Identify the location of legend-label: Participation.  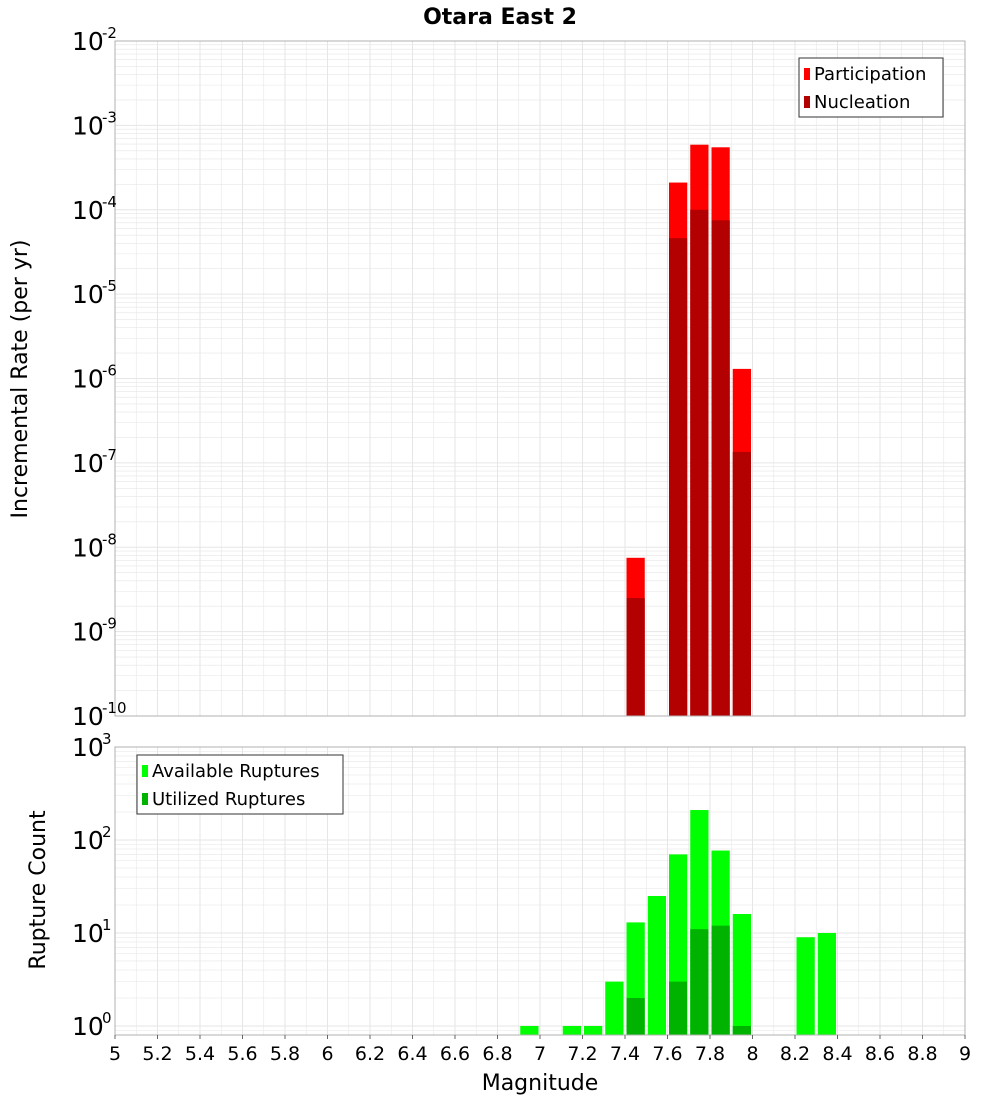
(870, 74).